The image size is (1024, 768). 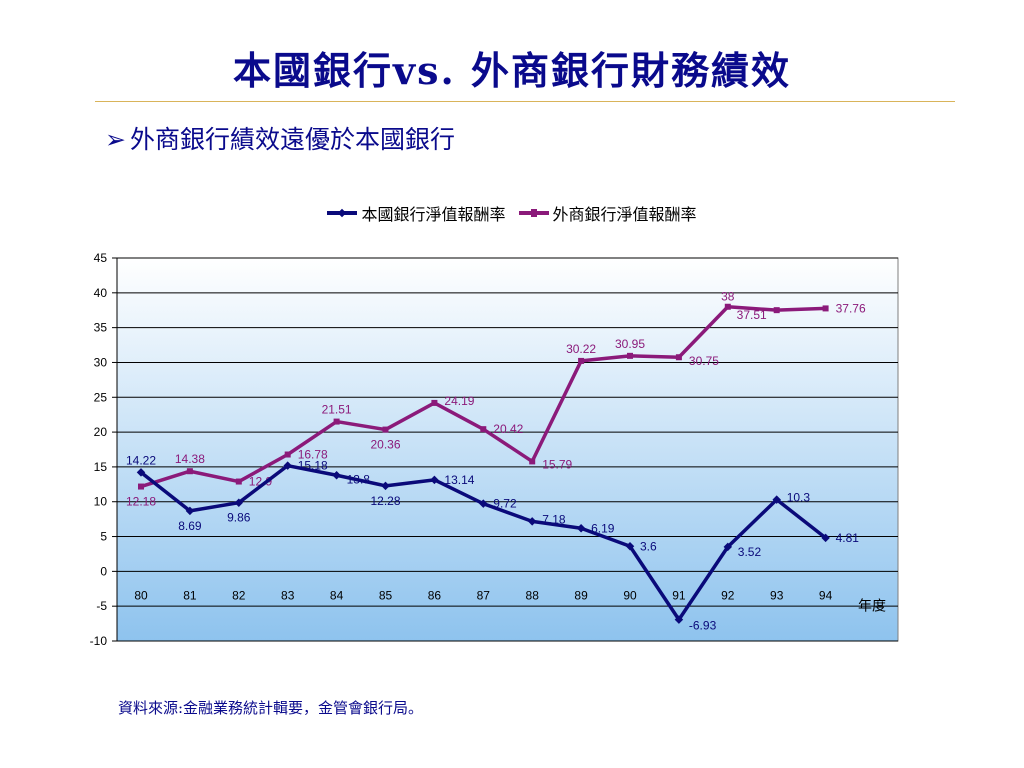 What do you see at coordinates (752, 315) in the screenshot?
I see `data-label-foreign: 37.51` at bounding box center [752, 315].